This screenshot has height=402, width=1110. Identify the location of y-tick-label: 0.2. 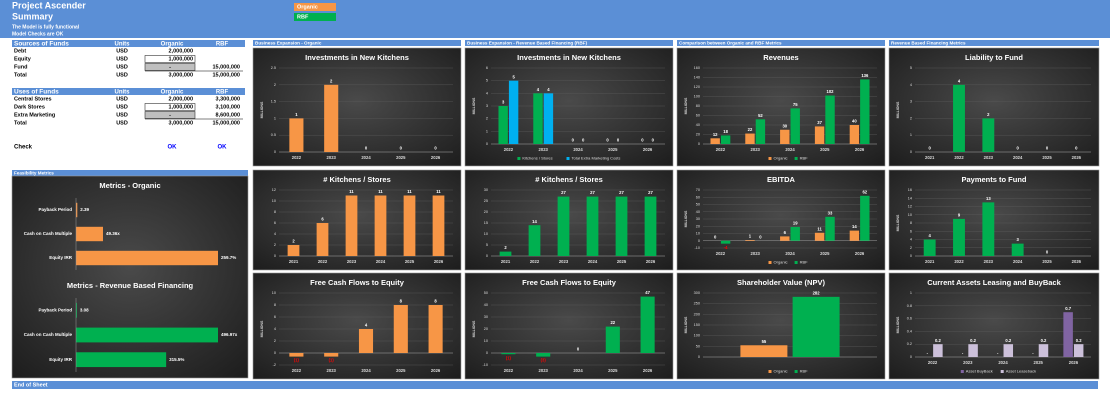
(909, 344).